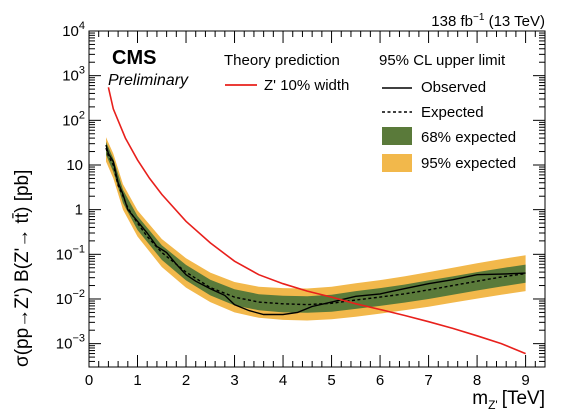  I want to click on x-tick-label: 5, so click(331, 380).